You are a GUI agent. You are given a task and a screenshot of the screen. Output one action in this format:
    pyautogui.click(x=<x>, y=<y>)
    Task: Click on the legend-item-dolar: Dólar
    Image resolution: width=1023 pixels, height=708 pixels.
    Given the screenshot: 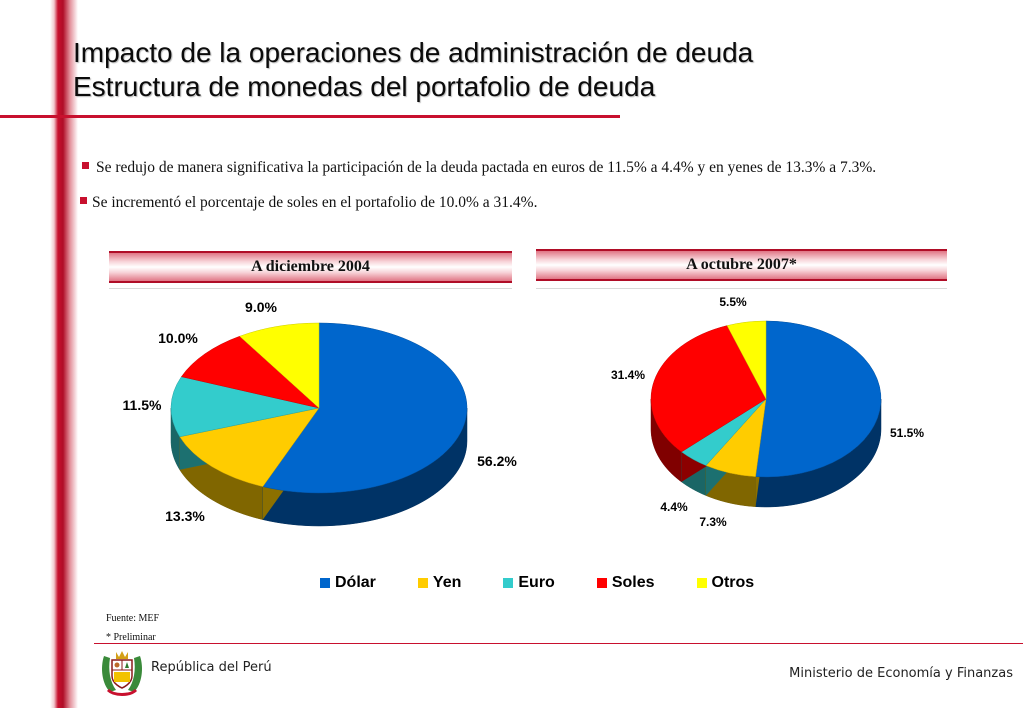 What is the action you would take?
    pyautogui.click(x=348, y=583)
    